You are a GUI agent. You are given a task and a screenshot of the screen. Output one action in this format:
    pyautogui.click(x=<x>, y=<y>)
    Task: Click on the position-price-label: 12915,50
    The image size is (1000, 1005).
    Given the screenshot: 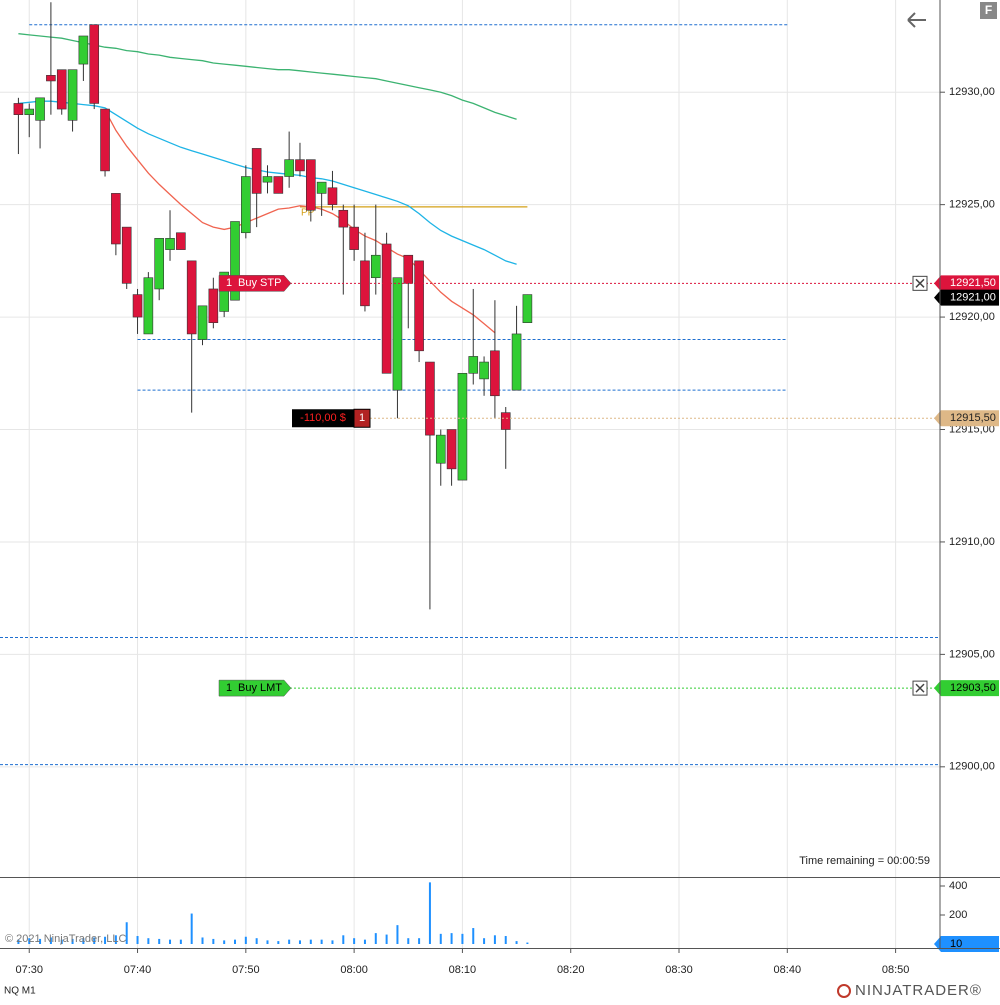 What is the action you would take?
    pyautogui.click(x=973, y=418)
    